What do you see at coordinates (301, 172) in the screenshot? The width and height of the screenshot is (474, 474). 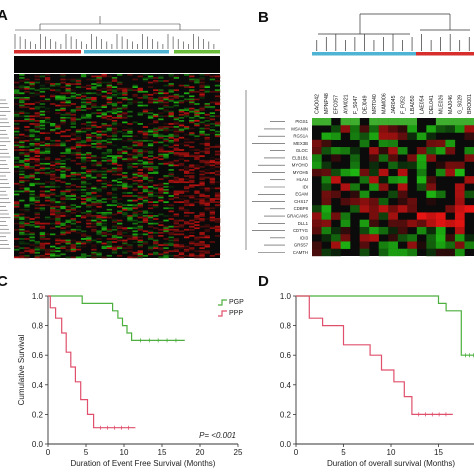 I see `gene-label: MYOH5` at bounding box center [301, 172].